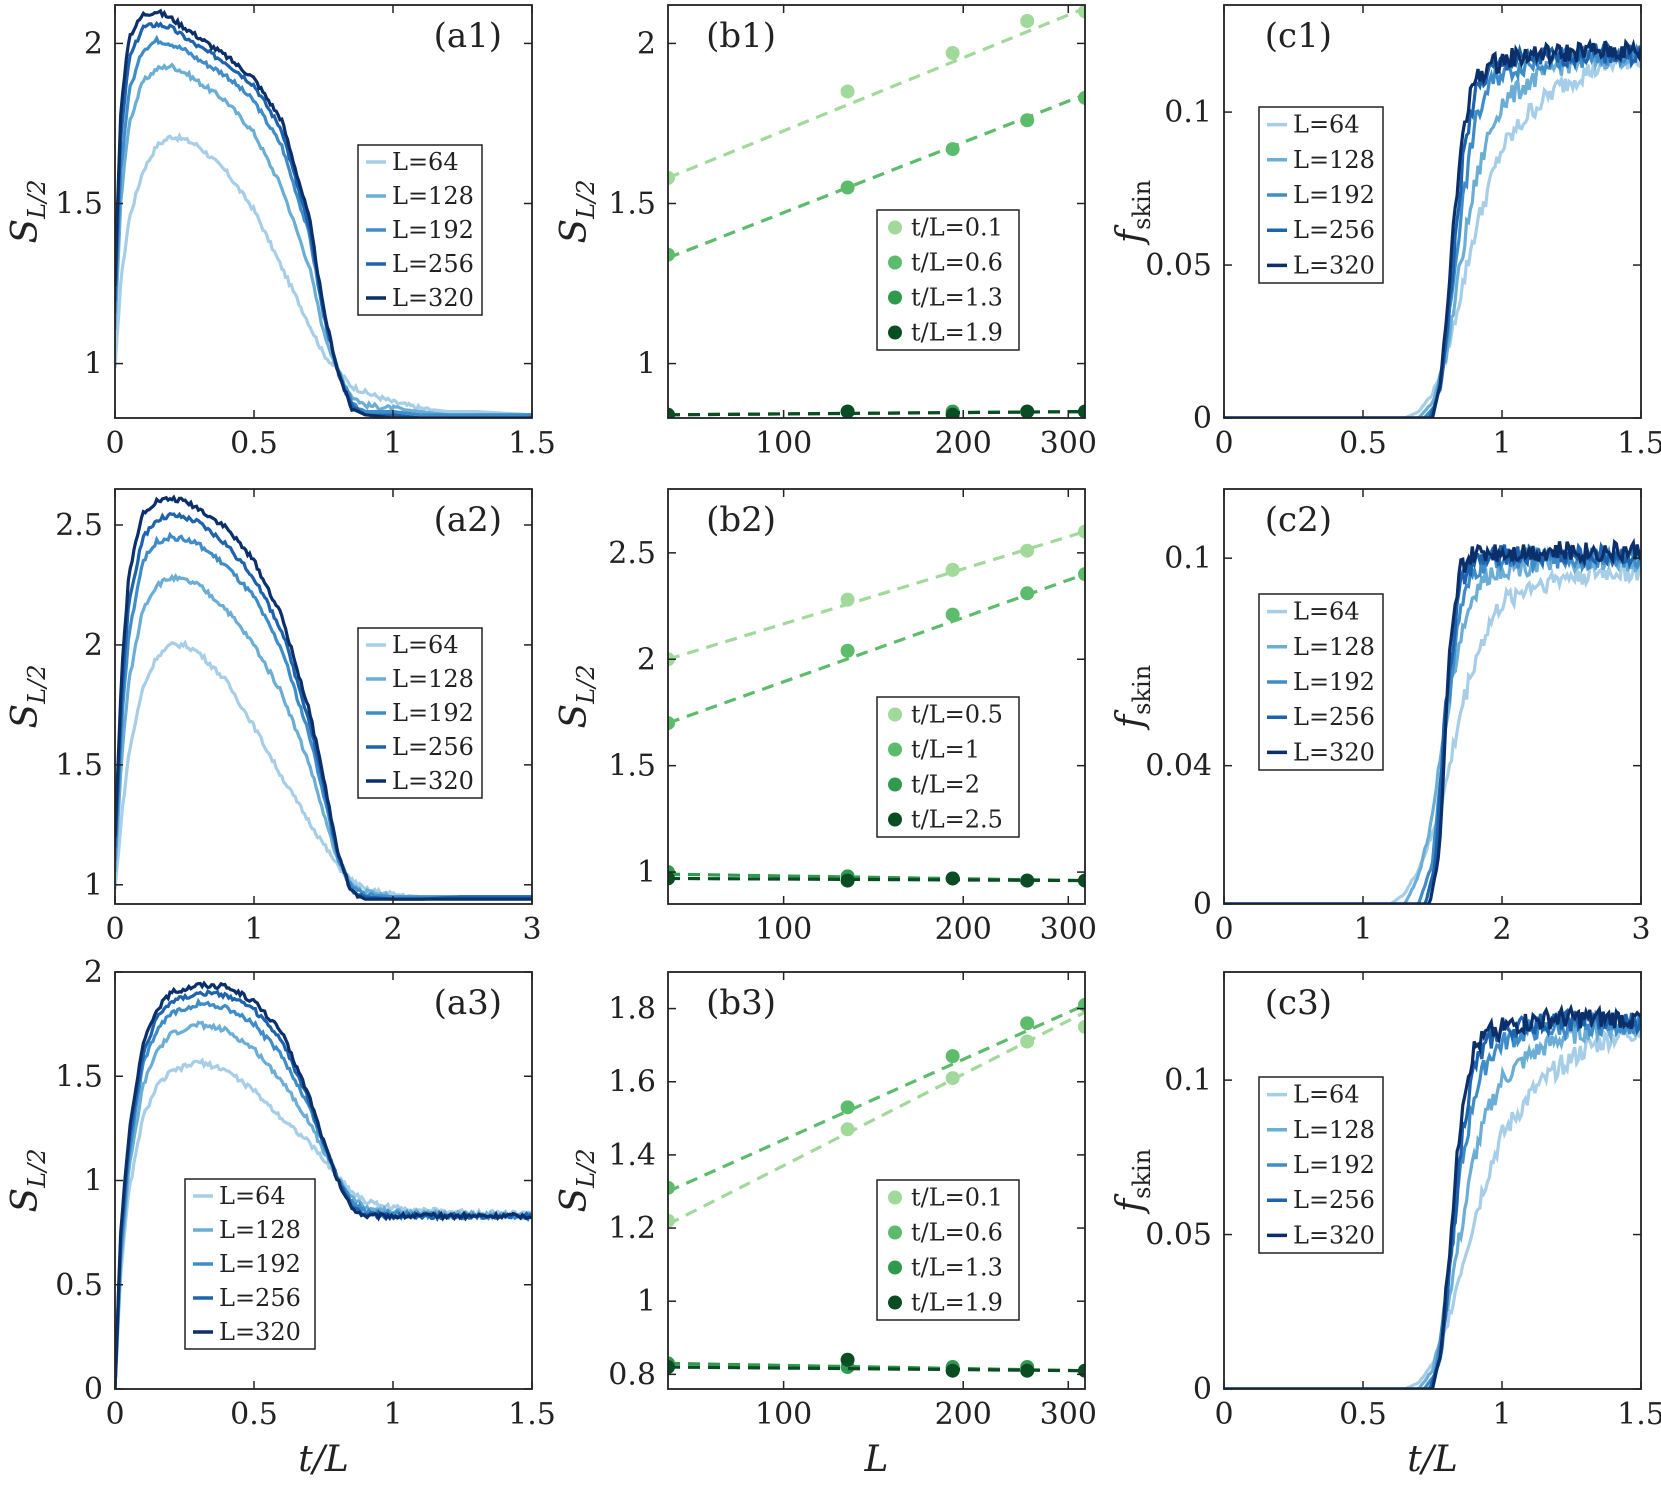 The height and width of the screenshot is (1495, 1661). I want to click on legend-entry: t/L=0.1, so click(957, 228).